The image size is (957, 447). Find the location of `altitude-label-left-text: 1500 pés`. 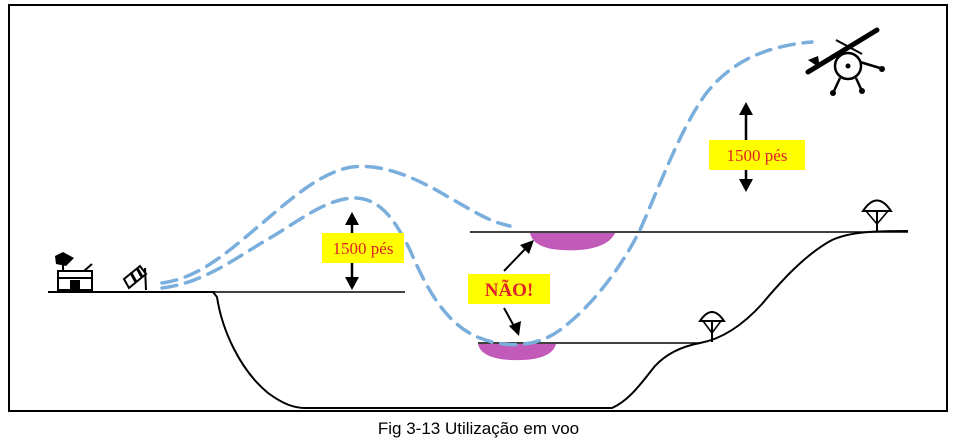

altitude-label-left-text: 1500 pés is located at coordinates (363, 248).